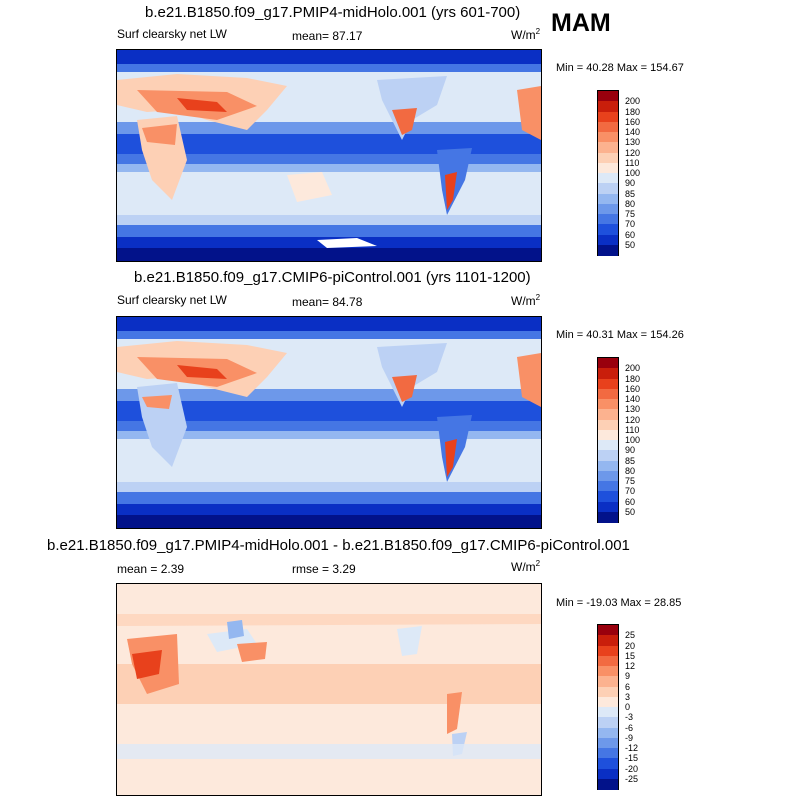  I want to click on panel2-mean-label: mean= 84.78, so click(327, 302).